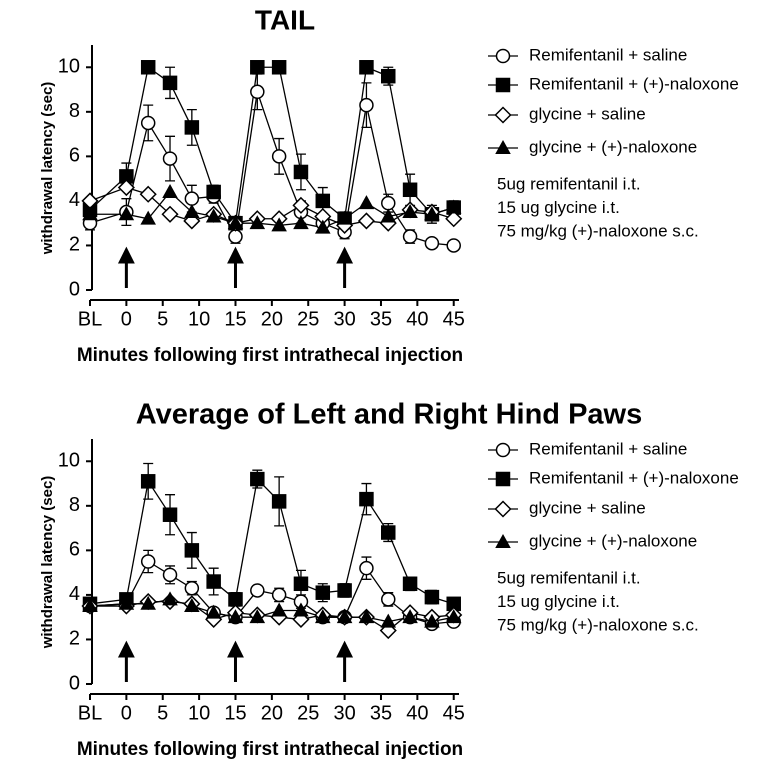 The width and height of the screenshot is (782, 763). Describe the element at coordinates (381, 319) in the screenshot. I see `x-tick-label: 35` at that location.